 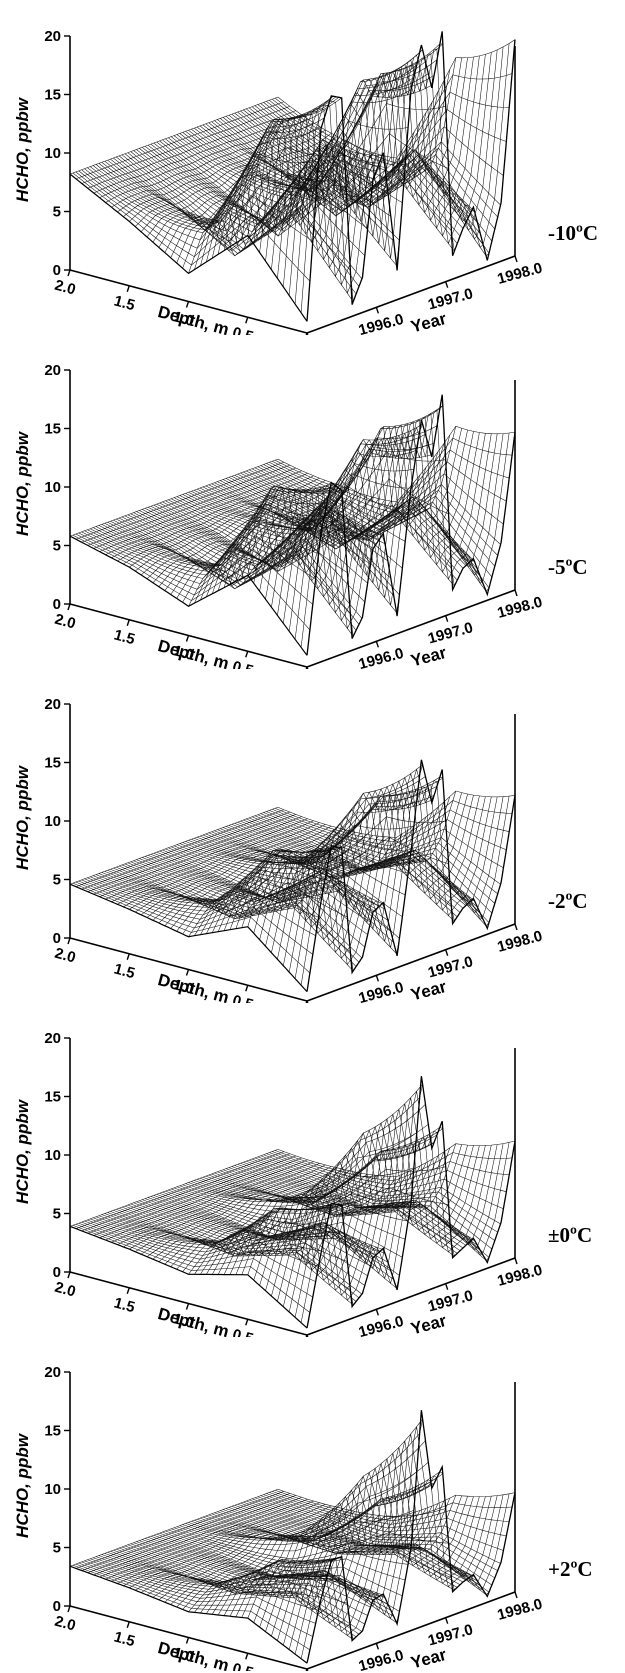 I want to click on temperature-label: -2ºC, so click(x=568, y=901).